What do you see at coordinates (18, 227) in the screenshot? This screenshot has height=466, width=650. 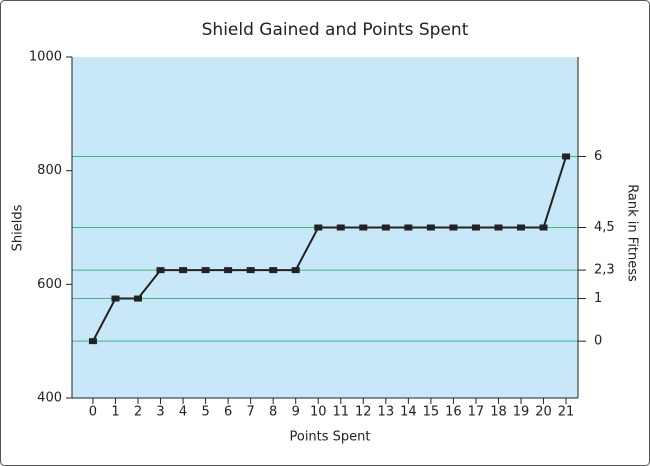 I see `y-axis-label: Shields` at bounding box center [18, 227].